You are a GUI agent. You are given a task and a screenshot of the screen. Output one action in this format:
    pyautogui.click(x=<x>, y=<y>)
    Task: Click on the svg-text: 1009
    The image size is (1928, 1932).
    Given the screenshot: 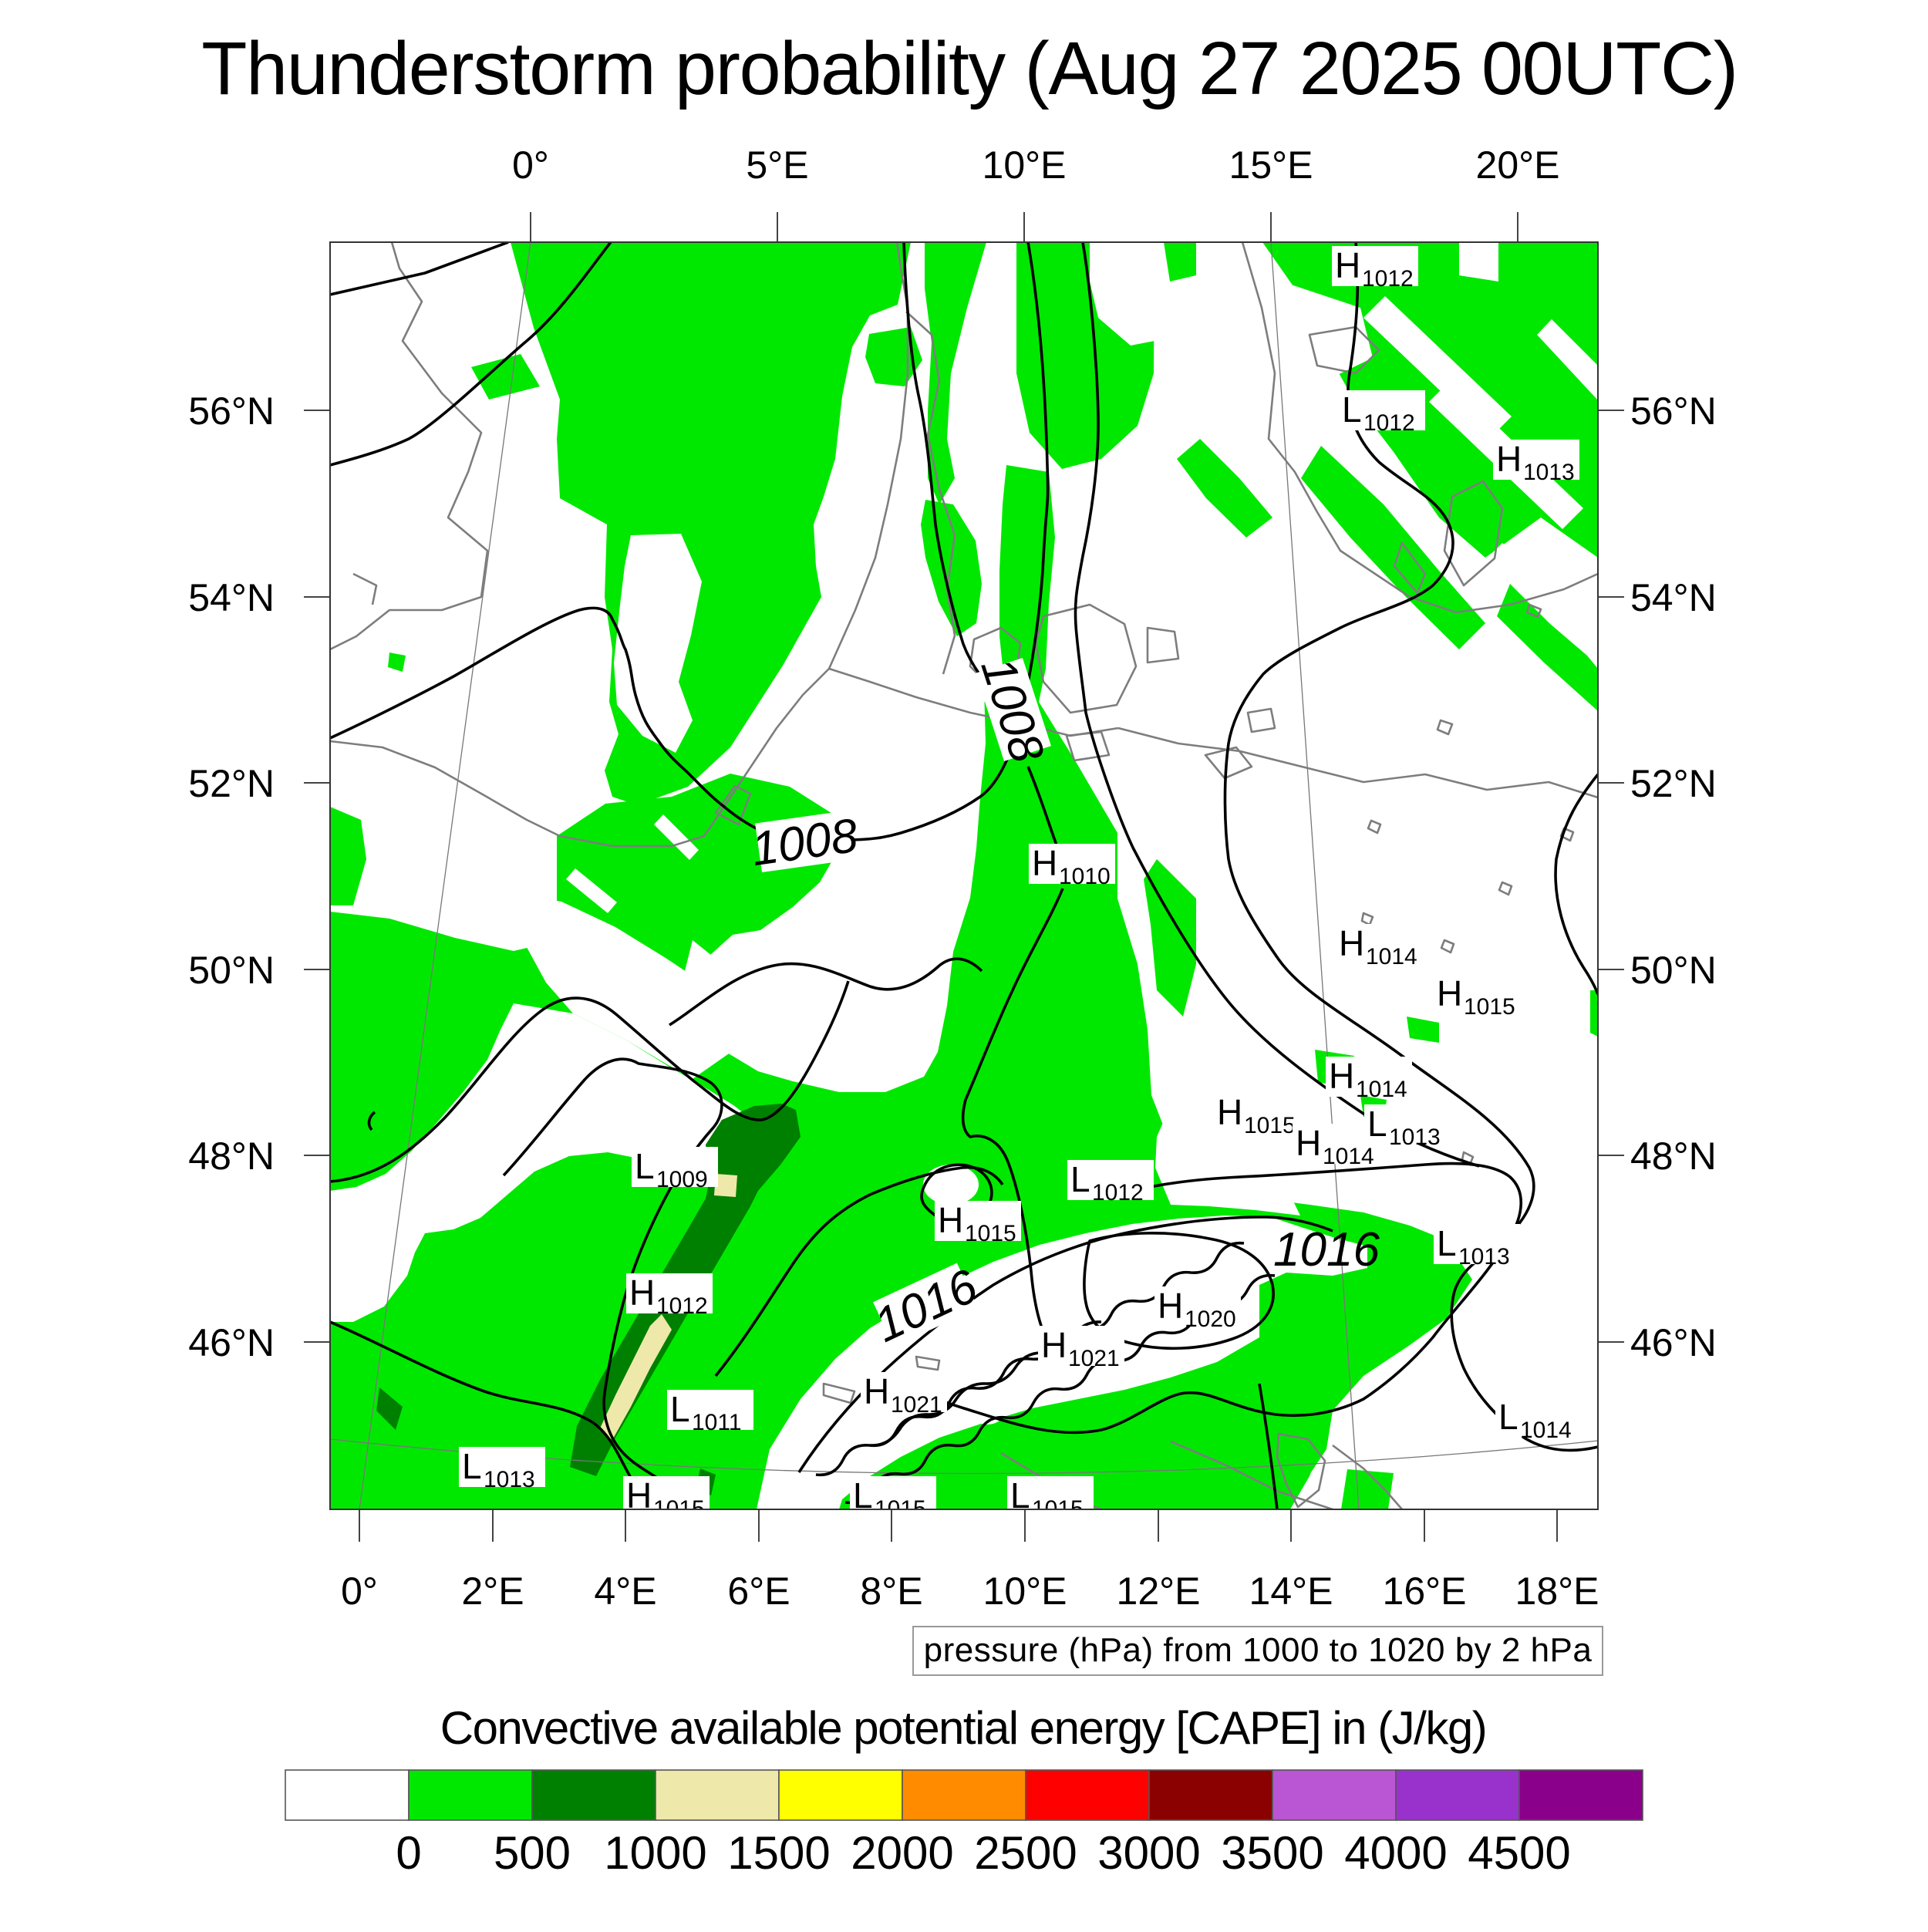 What is the action you would take?
    pyautogui.click(x=682, y=1179)
    